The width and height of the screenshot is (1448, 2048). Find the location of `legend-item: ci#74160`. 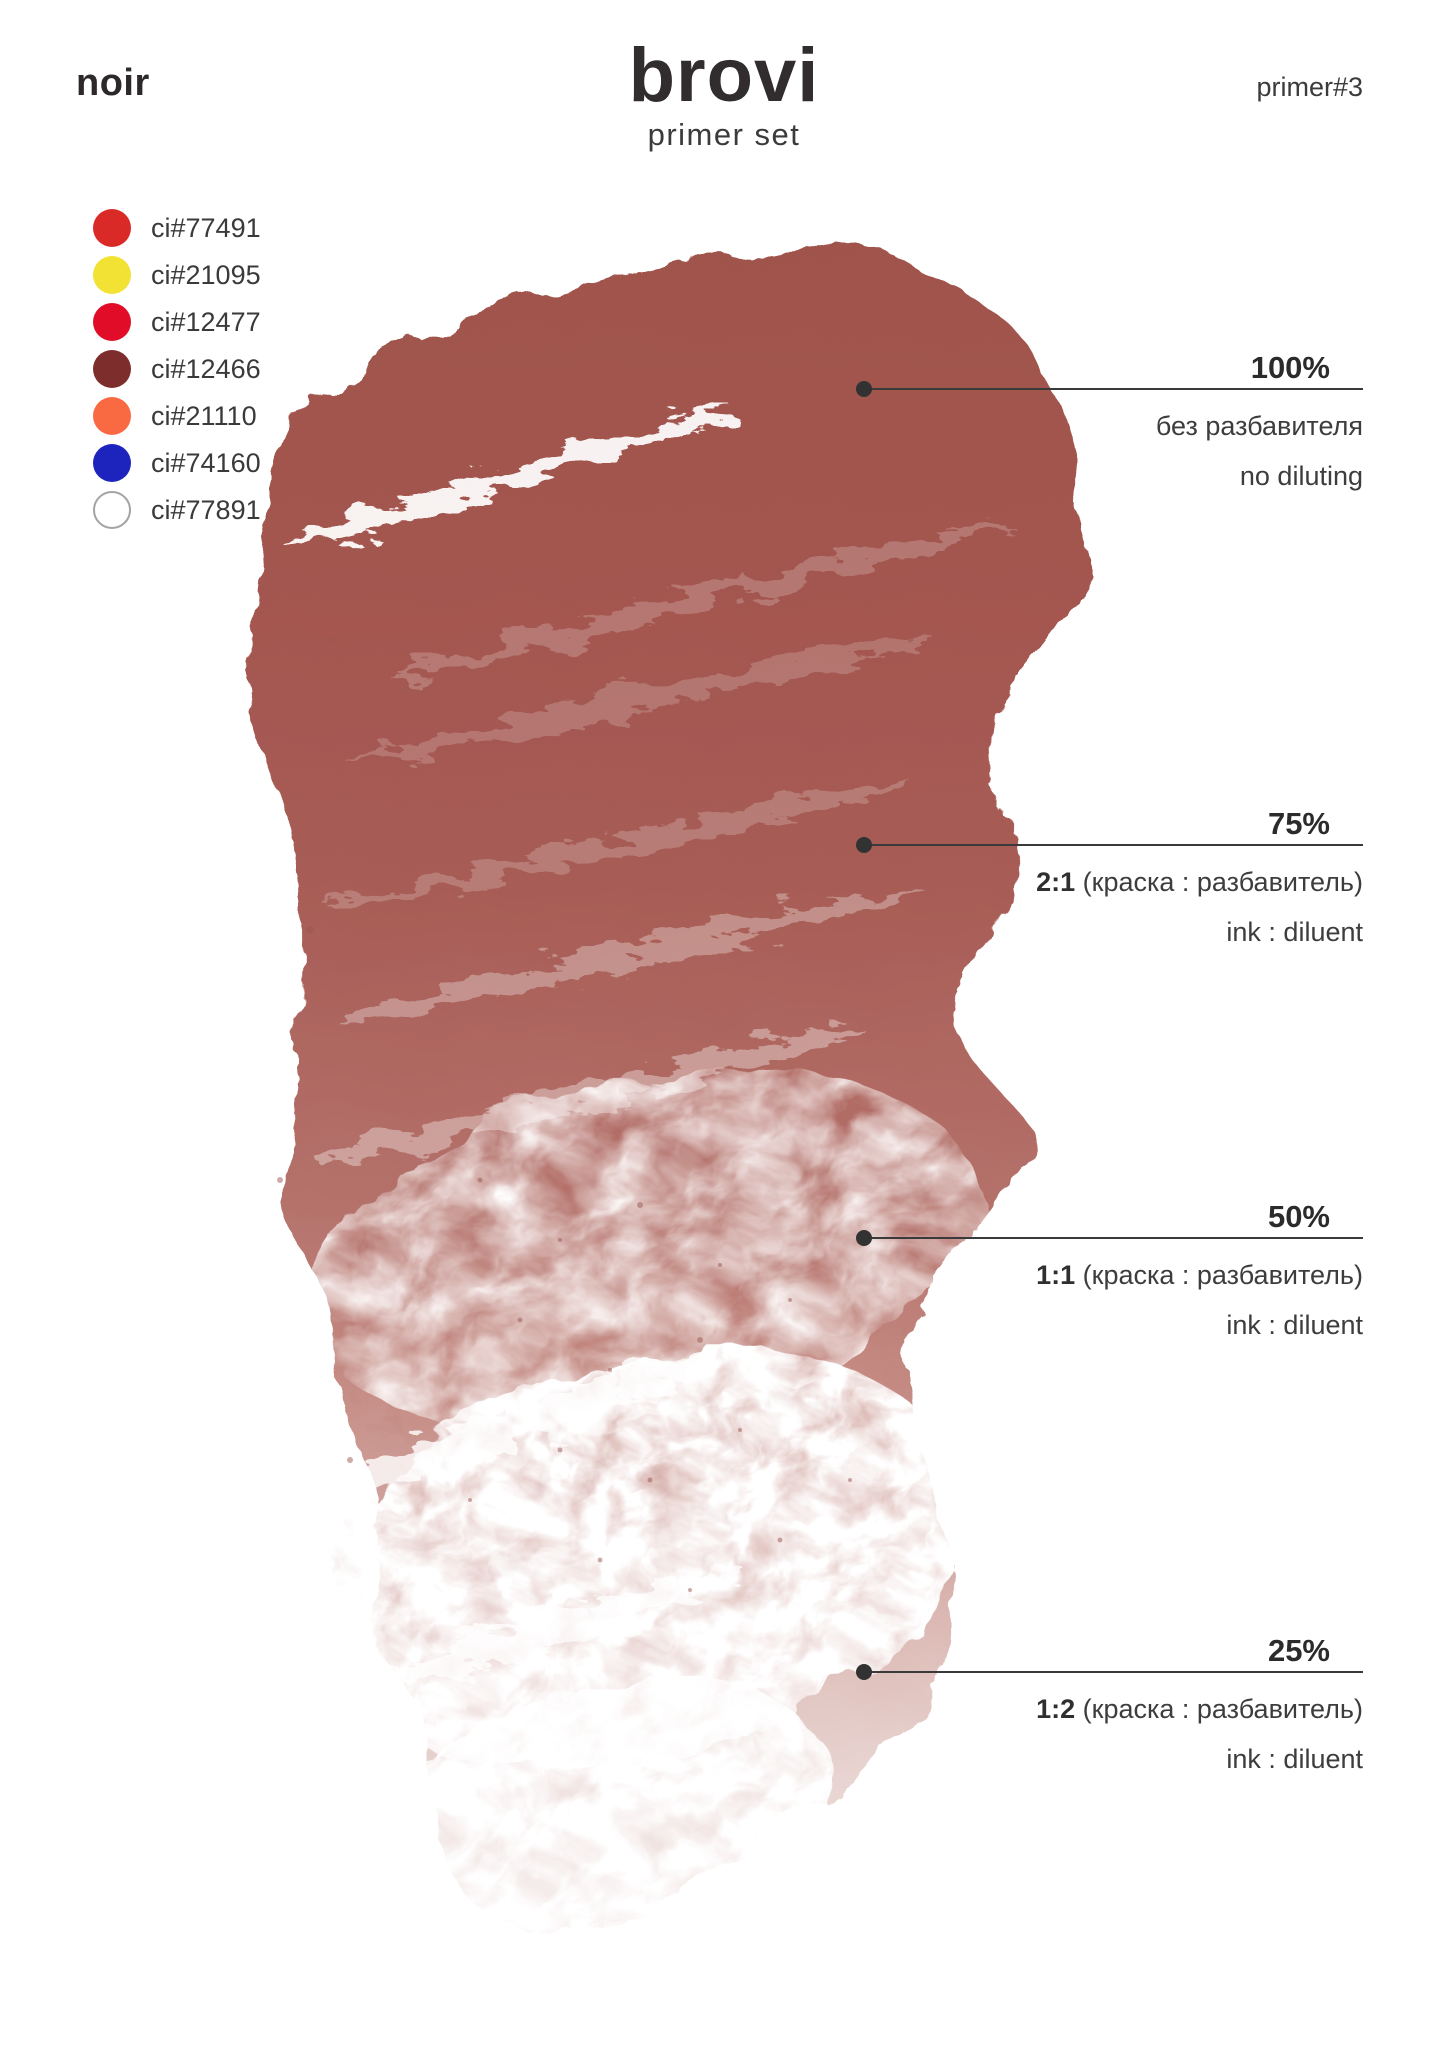

legend-item: ci#74160 is located at coordinates (177, 463).